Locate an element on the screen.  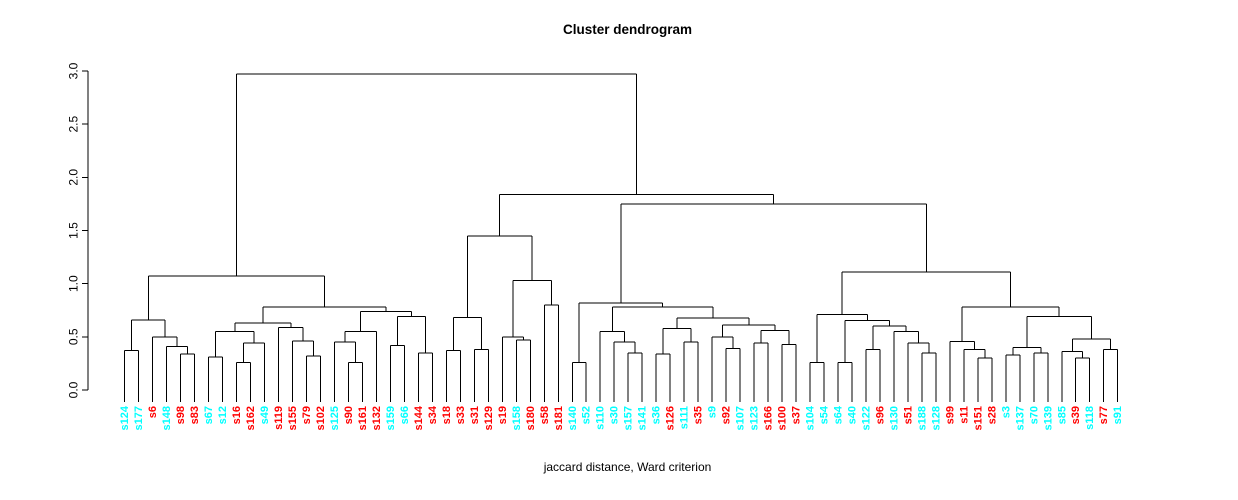
leaf-label: s124 is located at coordinates (125, 417).